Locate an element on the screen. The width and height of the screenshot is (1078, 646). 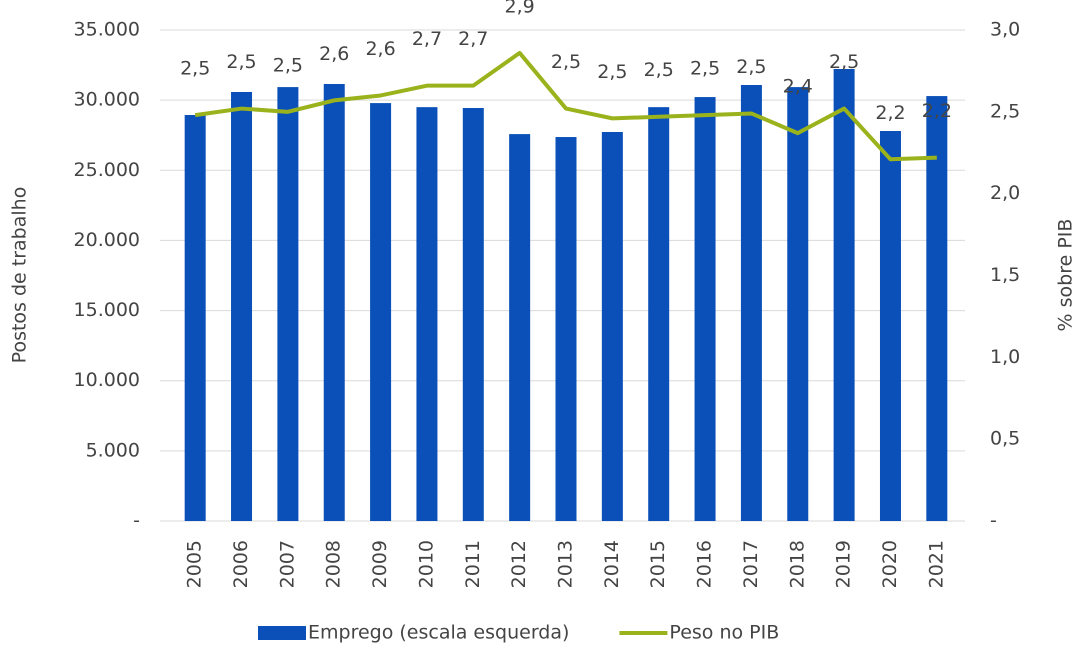
x-tick-label: 2018 is located at coordinates (797, 564).